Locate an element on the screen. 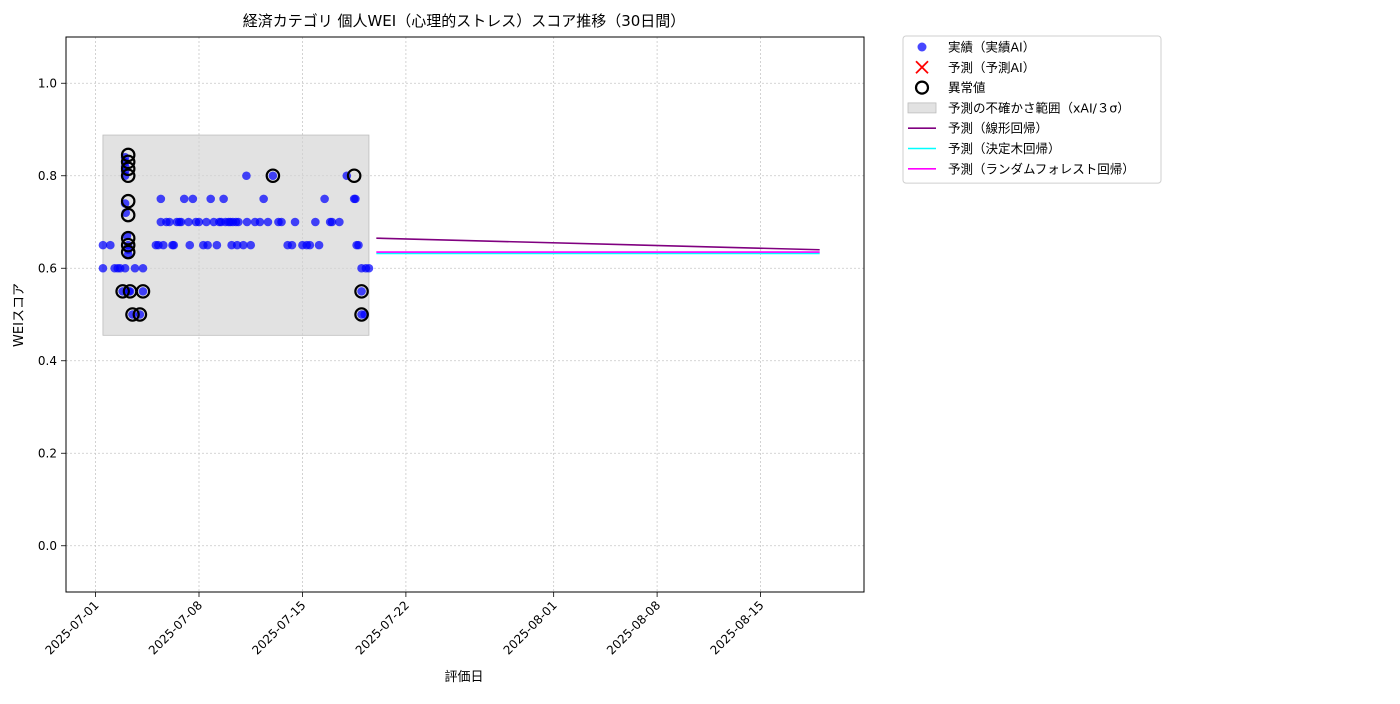  y-tick-label: 0.0 is located at coordinates (47, 546).